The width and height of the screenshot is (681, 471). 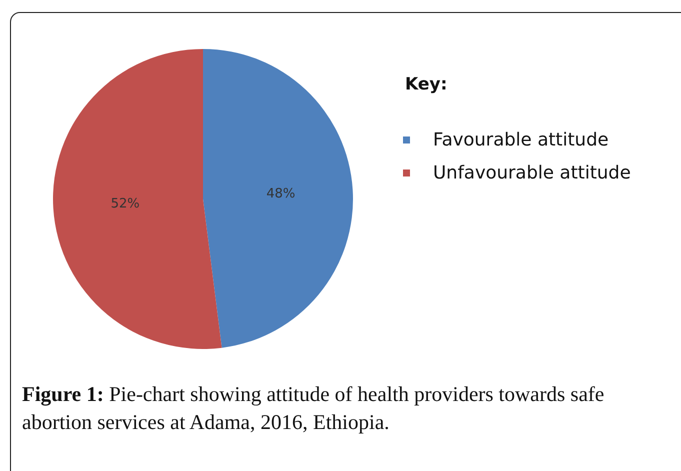 What do you see at coordinates (426, 84) in the screenshot?
I see `legend-title: Key:` at bounding box center [426, 84].